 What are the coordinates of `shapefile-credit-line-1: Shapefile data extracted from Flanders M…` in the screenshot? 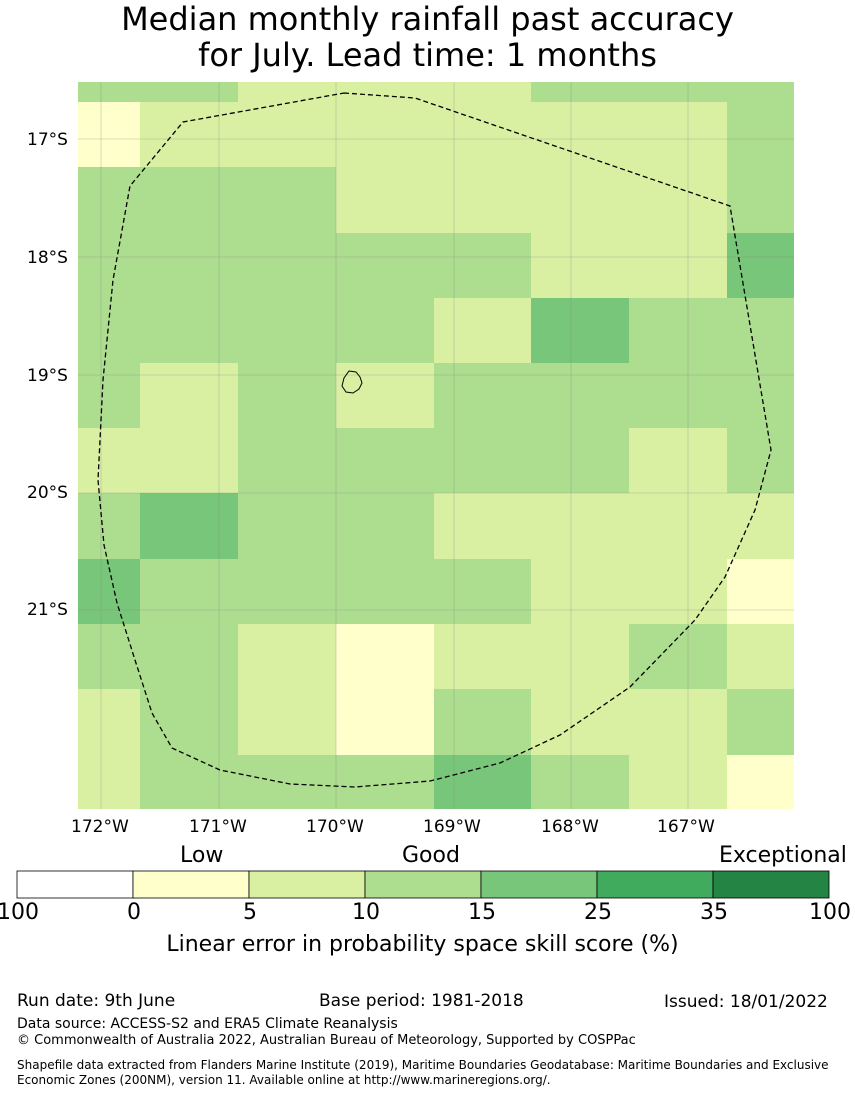 It's located at (423, 1065).